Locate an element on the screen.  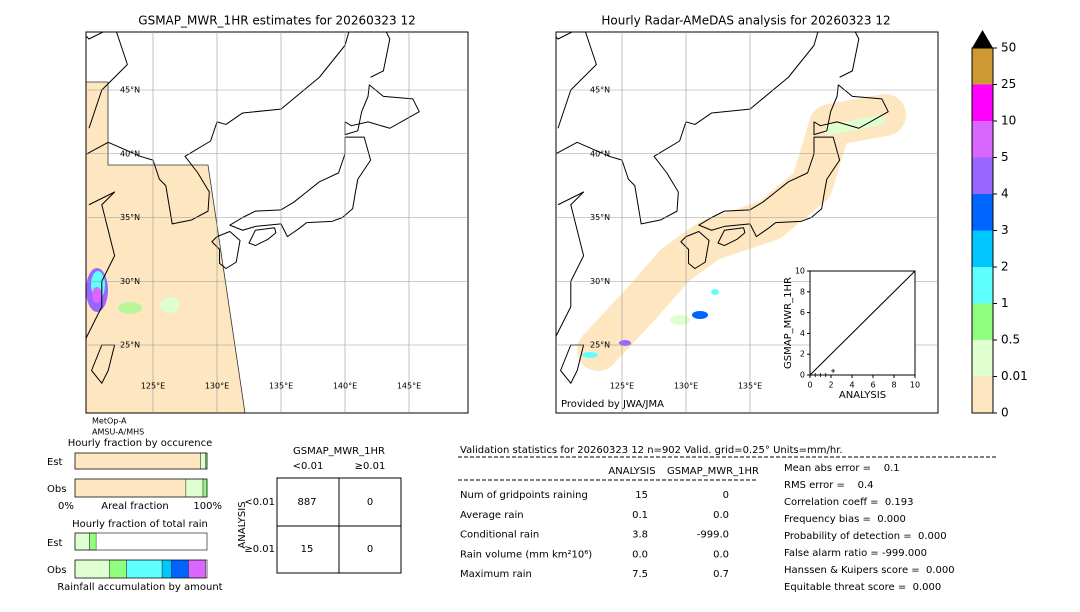
lat-label: 40°N is located at coordinates (600, 153).